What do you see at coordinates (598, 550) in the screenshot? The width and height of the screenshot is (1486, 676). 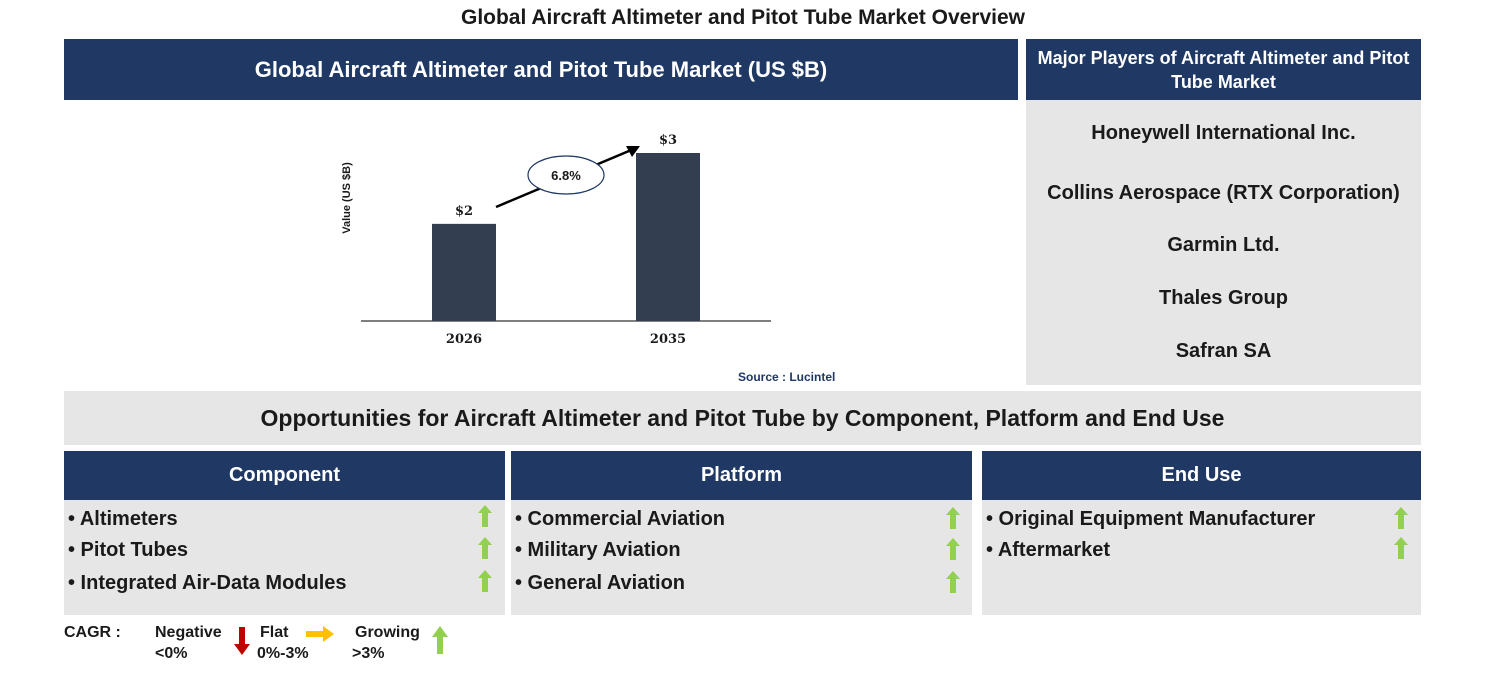 I see `segment-item: • Military Aviation` at bounding box center [598, 550].